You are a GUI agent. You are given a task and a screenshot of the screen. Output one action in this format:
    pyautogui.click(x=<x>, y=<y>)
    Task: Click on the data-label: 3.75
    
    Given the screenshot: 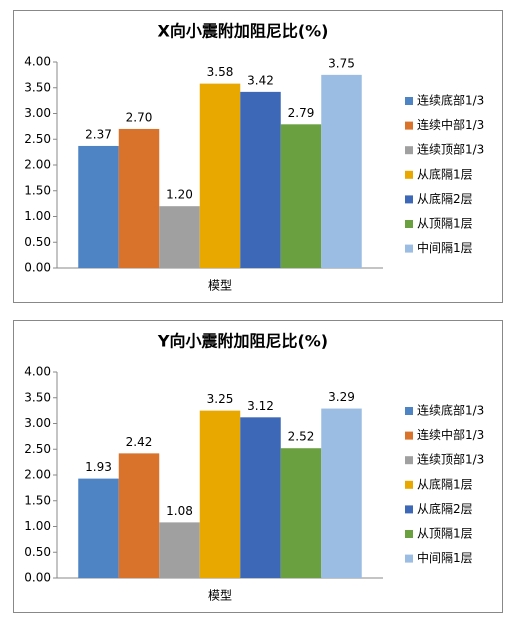 What is the action you would take?
    pyautogui.click(x=341, y=63)
    